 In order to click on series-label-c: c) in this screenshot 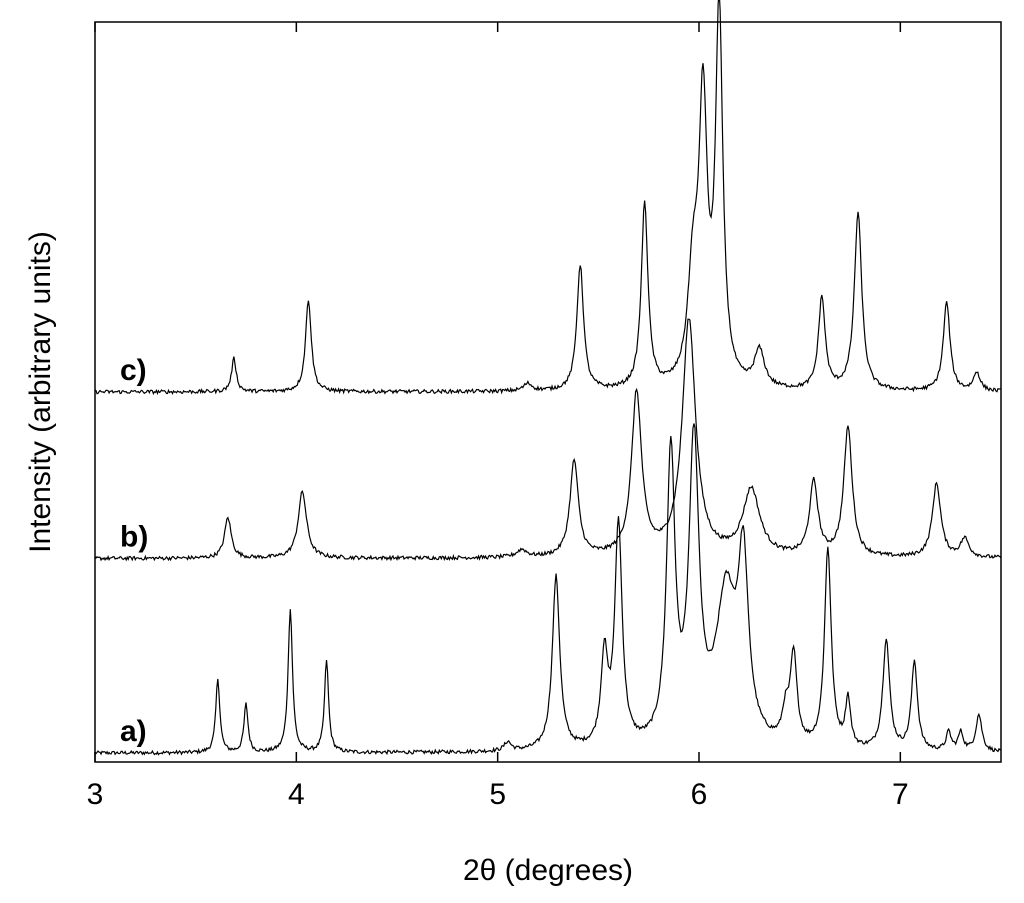, I will do `click(133, 370)`.